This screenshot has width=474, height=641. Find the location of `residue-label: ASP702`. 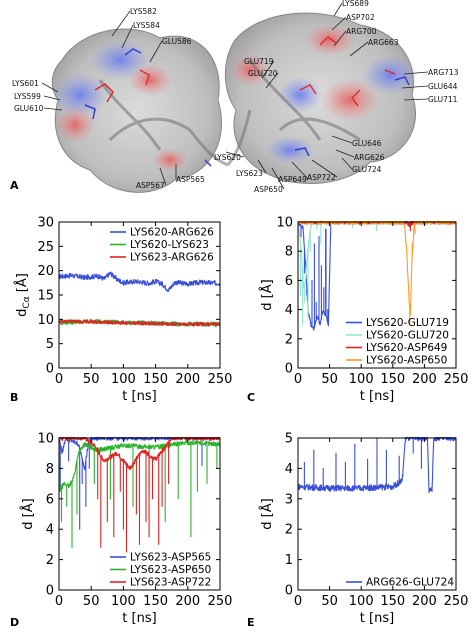

residue-label: ASP702 is located at coordinates (360, 17).